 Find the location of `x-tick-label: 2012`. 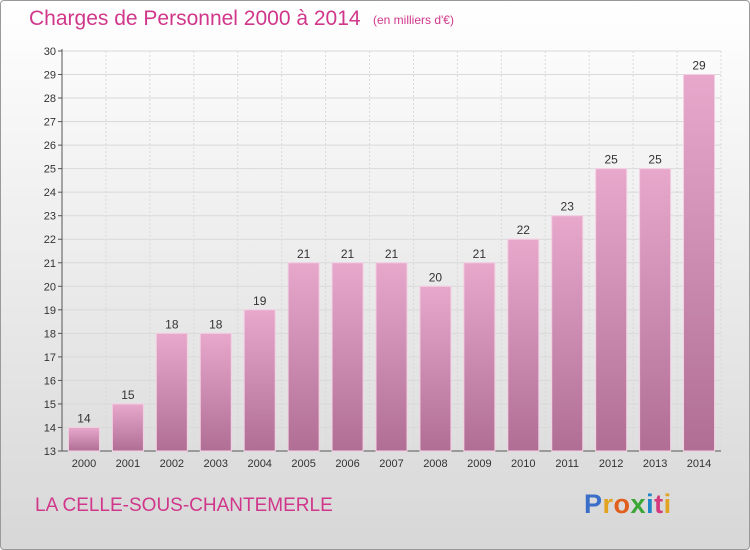

x-tick-label: 2012 is located at coordinates (611, 464).